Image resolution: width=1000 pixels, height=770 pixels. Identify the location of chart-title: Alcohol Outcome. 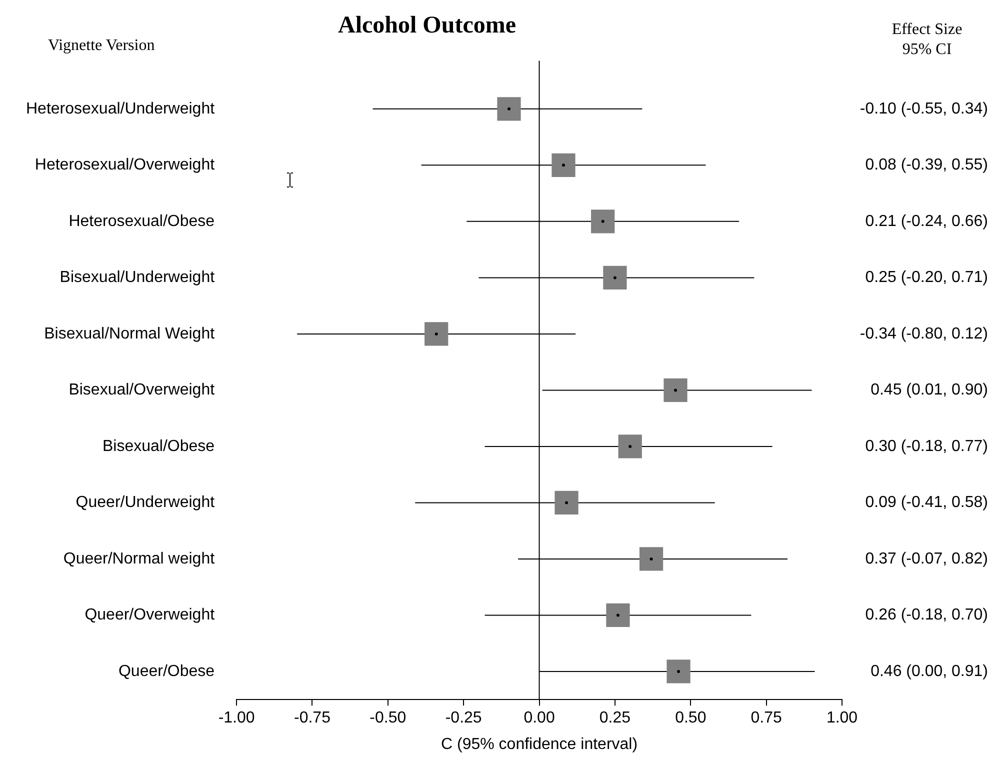
(427, 25).